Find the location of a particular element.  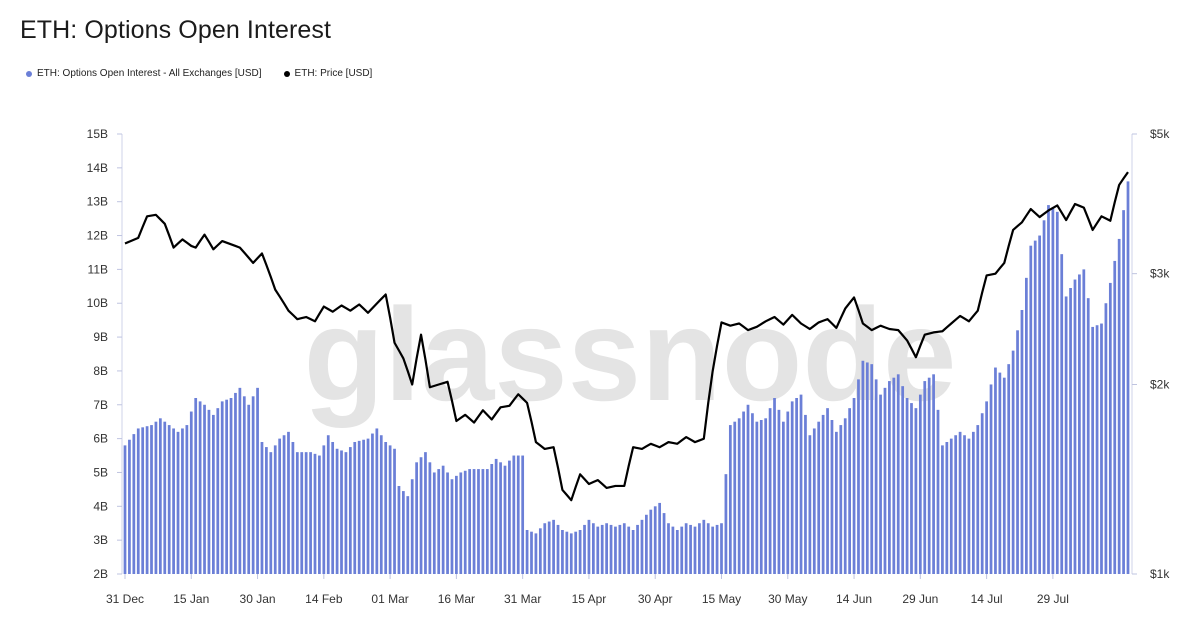

legend-label-price: ETH: Price [USD] is located at coordinates (333, 73).